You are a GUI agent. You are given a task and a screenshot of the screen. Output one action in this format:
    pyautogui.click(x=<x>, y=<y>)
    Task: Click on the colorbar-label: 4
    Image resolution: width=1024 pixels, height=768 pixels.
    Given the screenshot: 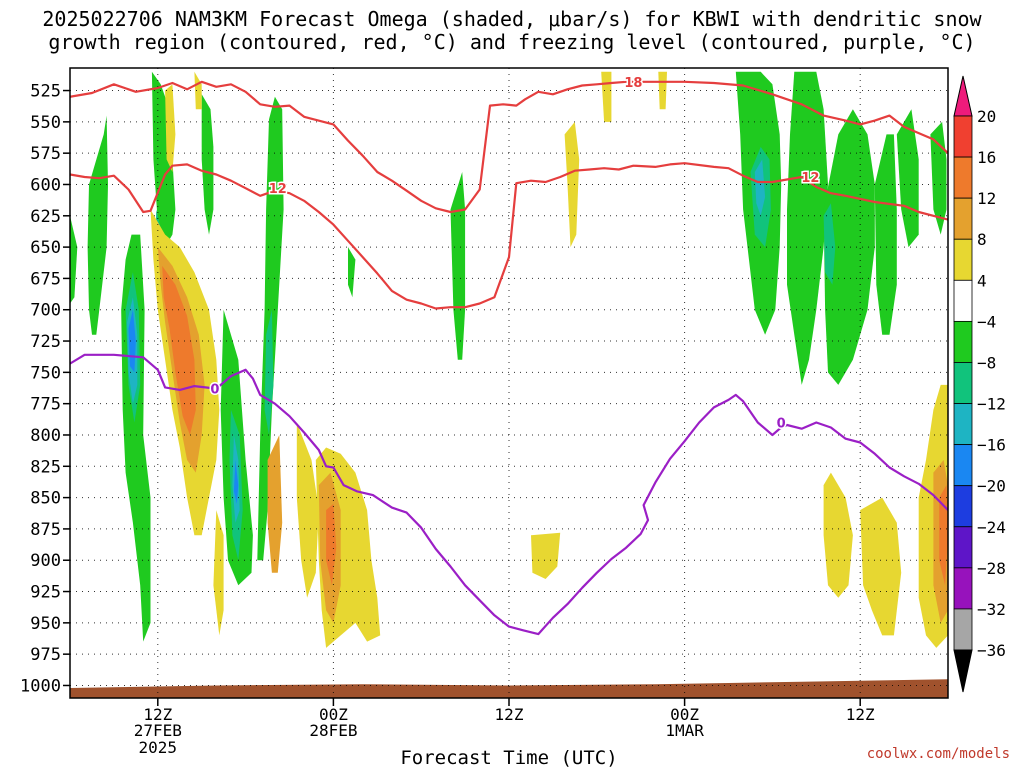 What is the action you would take?
    pyautogui.click(x=982, y=280)
    